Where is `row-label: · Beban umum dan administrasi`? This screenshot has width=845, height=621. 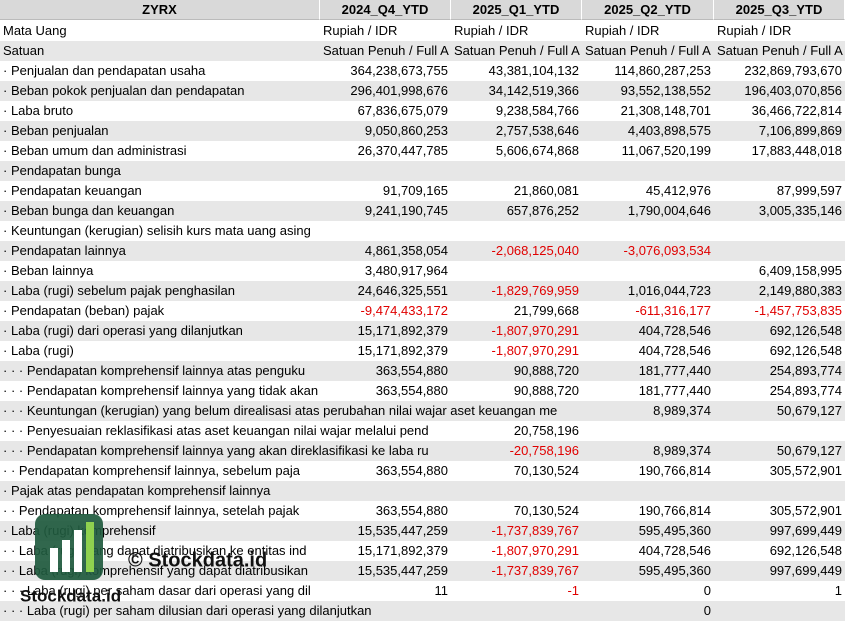 row-label: · Beban umum dan administrasi is located at coordinates (95, 150).